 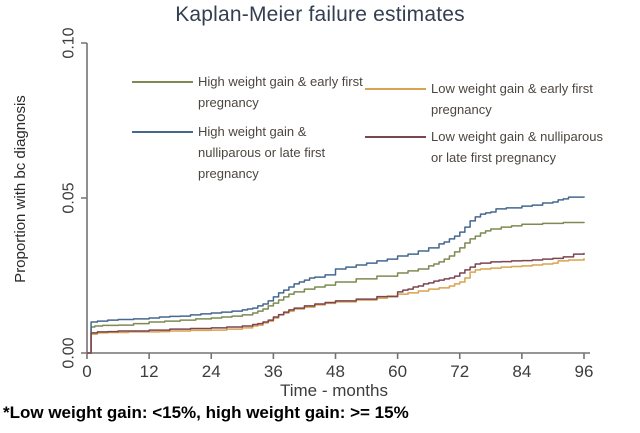 What do you see at coordinates (395, 89) in the screenshot?
I see `legend-line-swatch-orange` at bounding box center [395, 89].